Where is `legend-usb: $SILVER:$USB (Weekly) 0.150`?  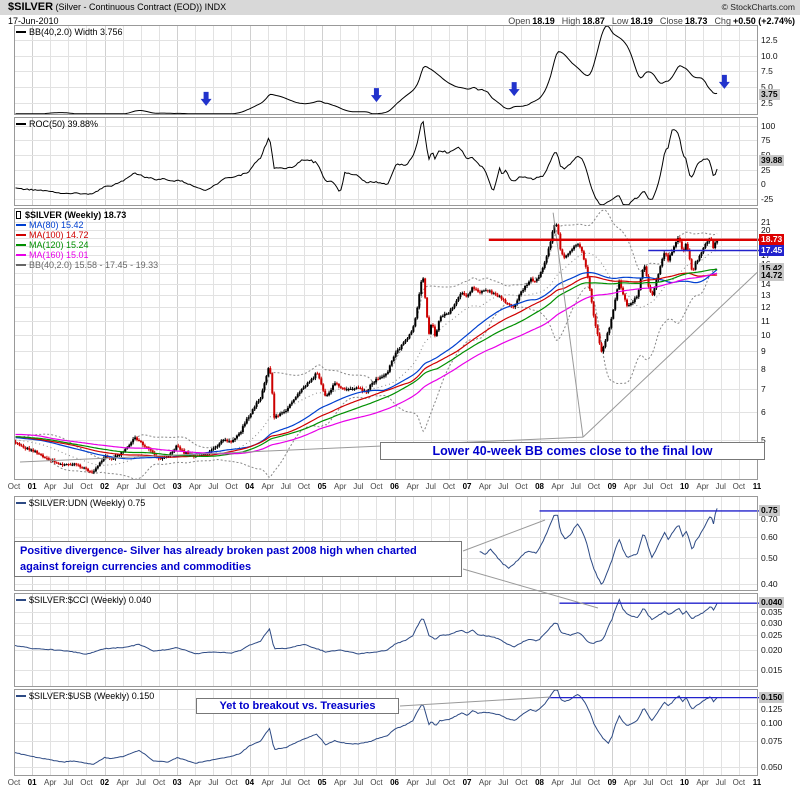 legend-usb: $SILVER:$USB (Weekly) 0.150 is located at coordinates (85, 696).